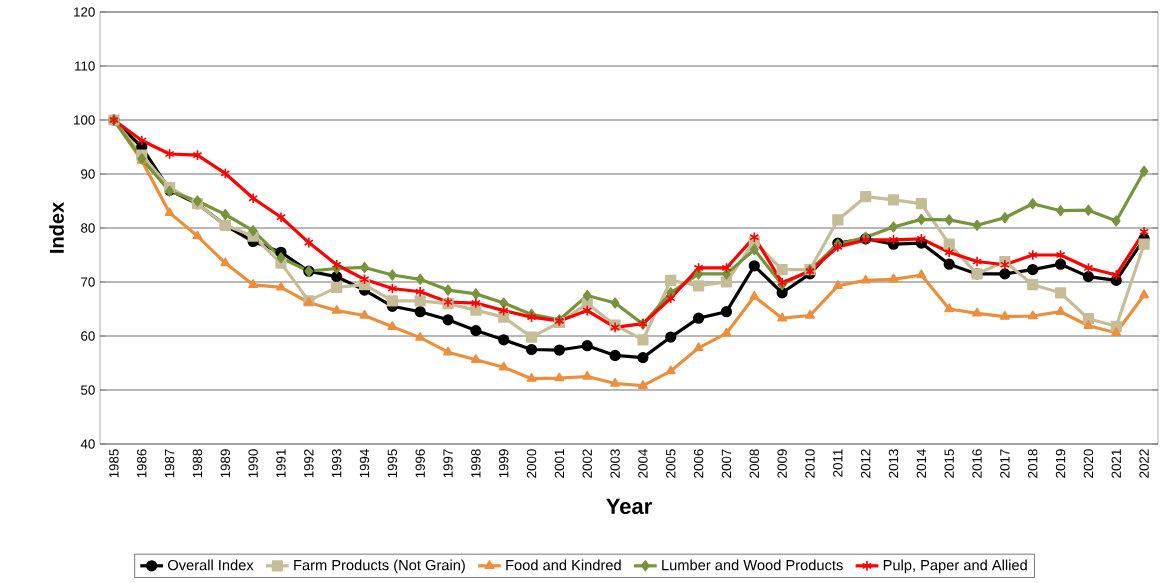 The height and width of the screenshot is (583, 1163). What do you see at coordinates (336, 463) in the screenshot?
I see `x-tick-label: 1993` at bounding box center [336, 463].